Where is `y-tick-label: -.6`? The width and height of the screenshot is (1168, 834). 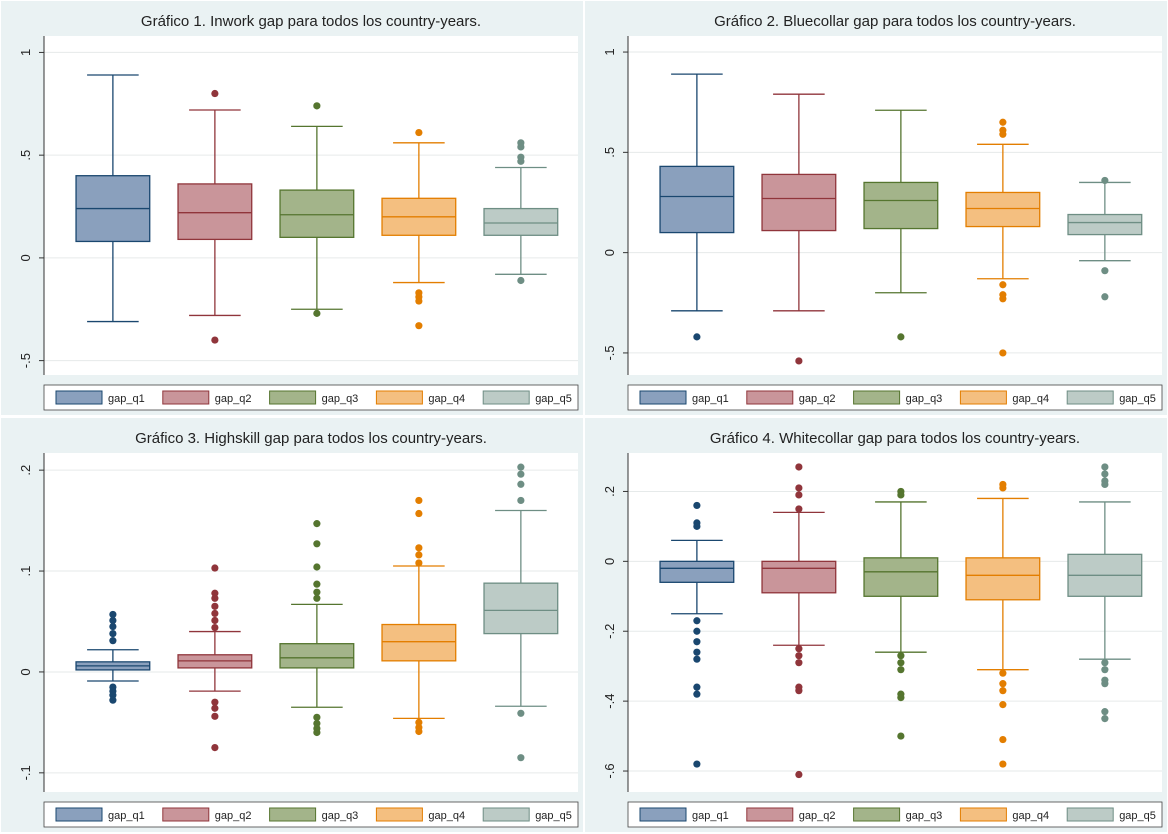
y-tick-label: -.6 is located at coordinates (609, 770).